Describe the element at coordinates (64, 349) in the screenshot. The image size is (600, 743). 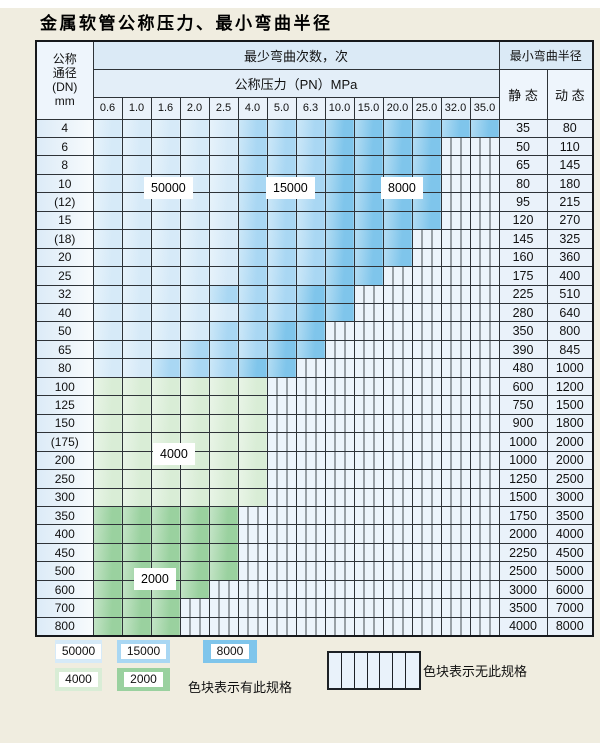
I see `dn-cell: 65` at that location.